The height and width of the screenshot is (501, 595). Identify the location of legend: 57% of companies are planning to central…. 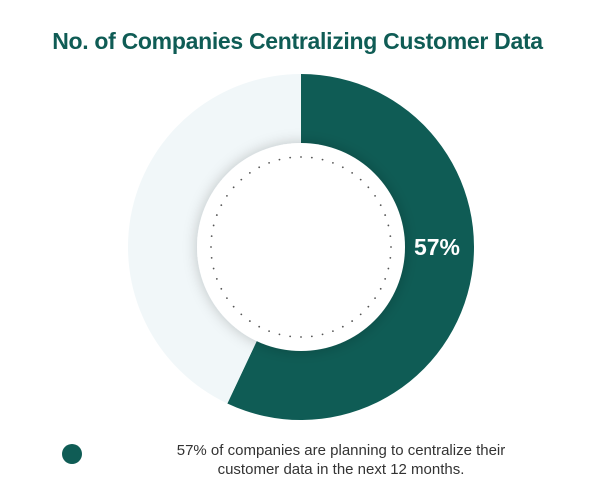
(312, 461).